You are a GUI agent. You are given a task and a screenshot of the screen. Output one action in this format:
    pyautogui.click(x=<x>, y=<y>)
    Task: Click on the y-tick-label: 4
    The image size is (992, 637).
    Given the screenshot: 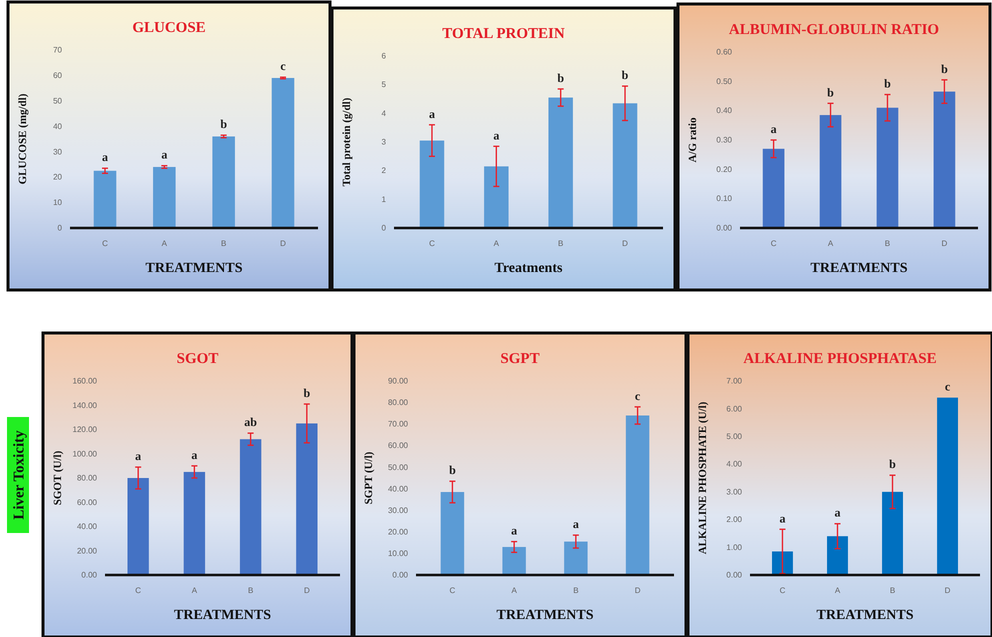 What is the action you would take?
    pyautogui.click(x=384, y=113)
    